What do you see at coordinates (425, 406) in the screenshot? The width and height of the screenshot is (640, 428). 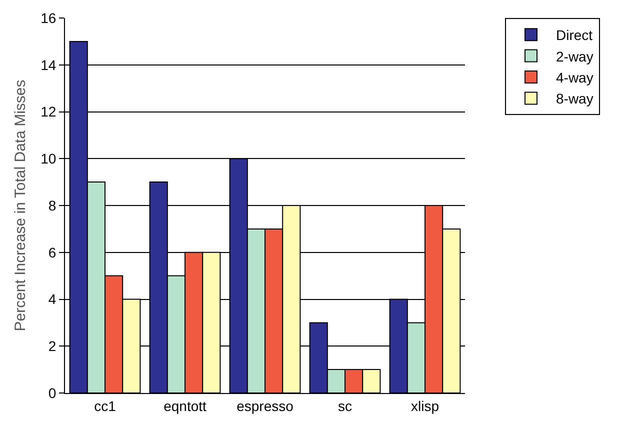 I see `x-tick-label: xlisp` at bounding box center [425, 406].